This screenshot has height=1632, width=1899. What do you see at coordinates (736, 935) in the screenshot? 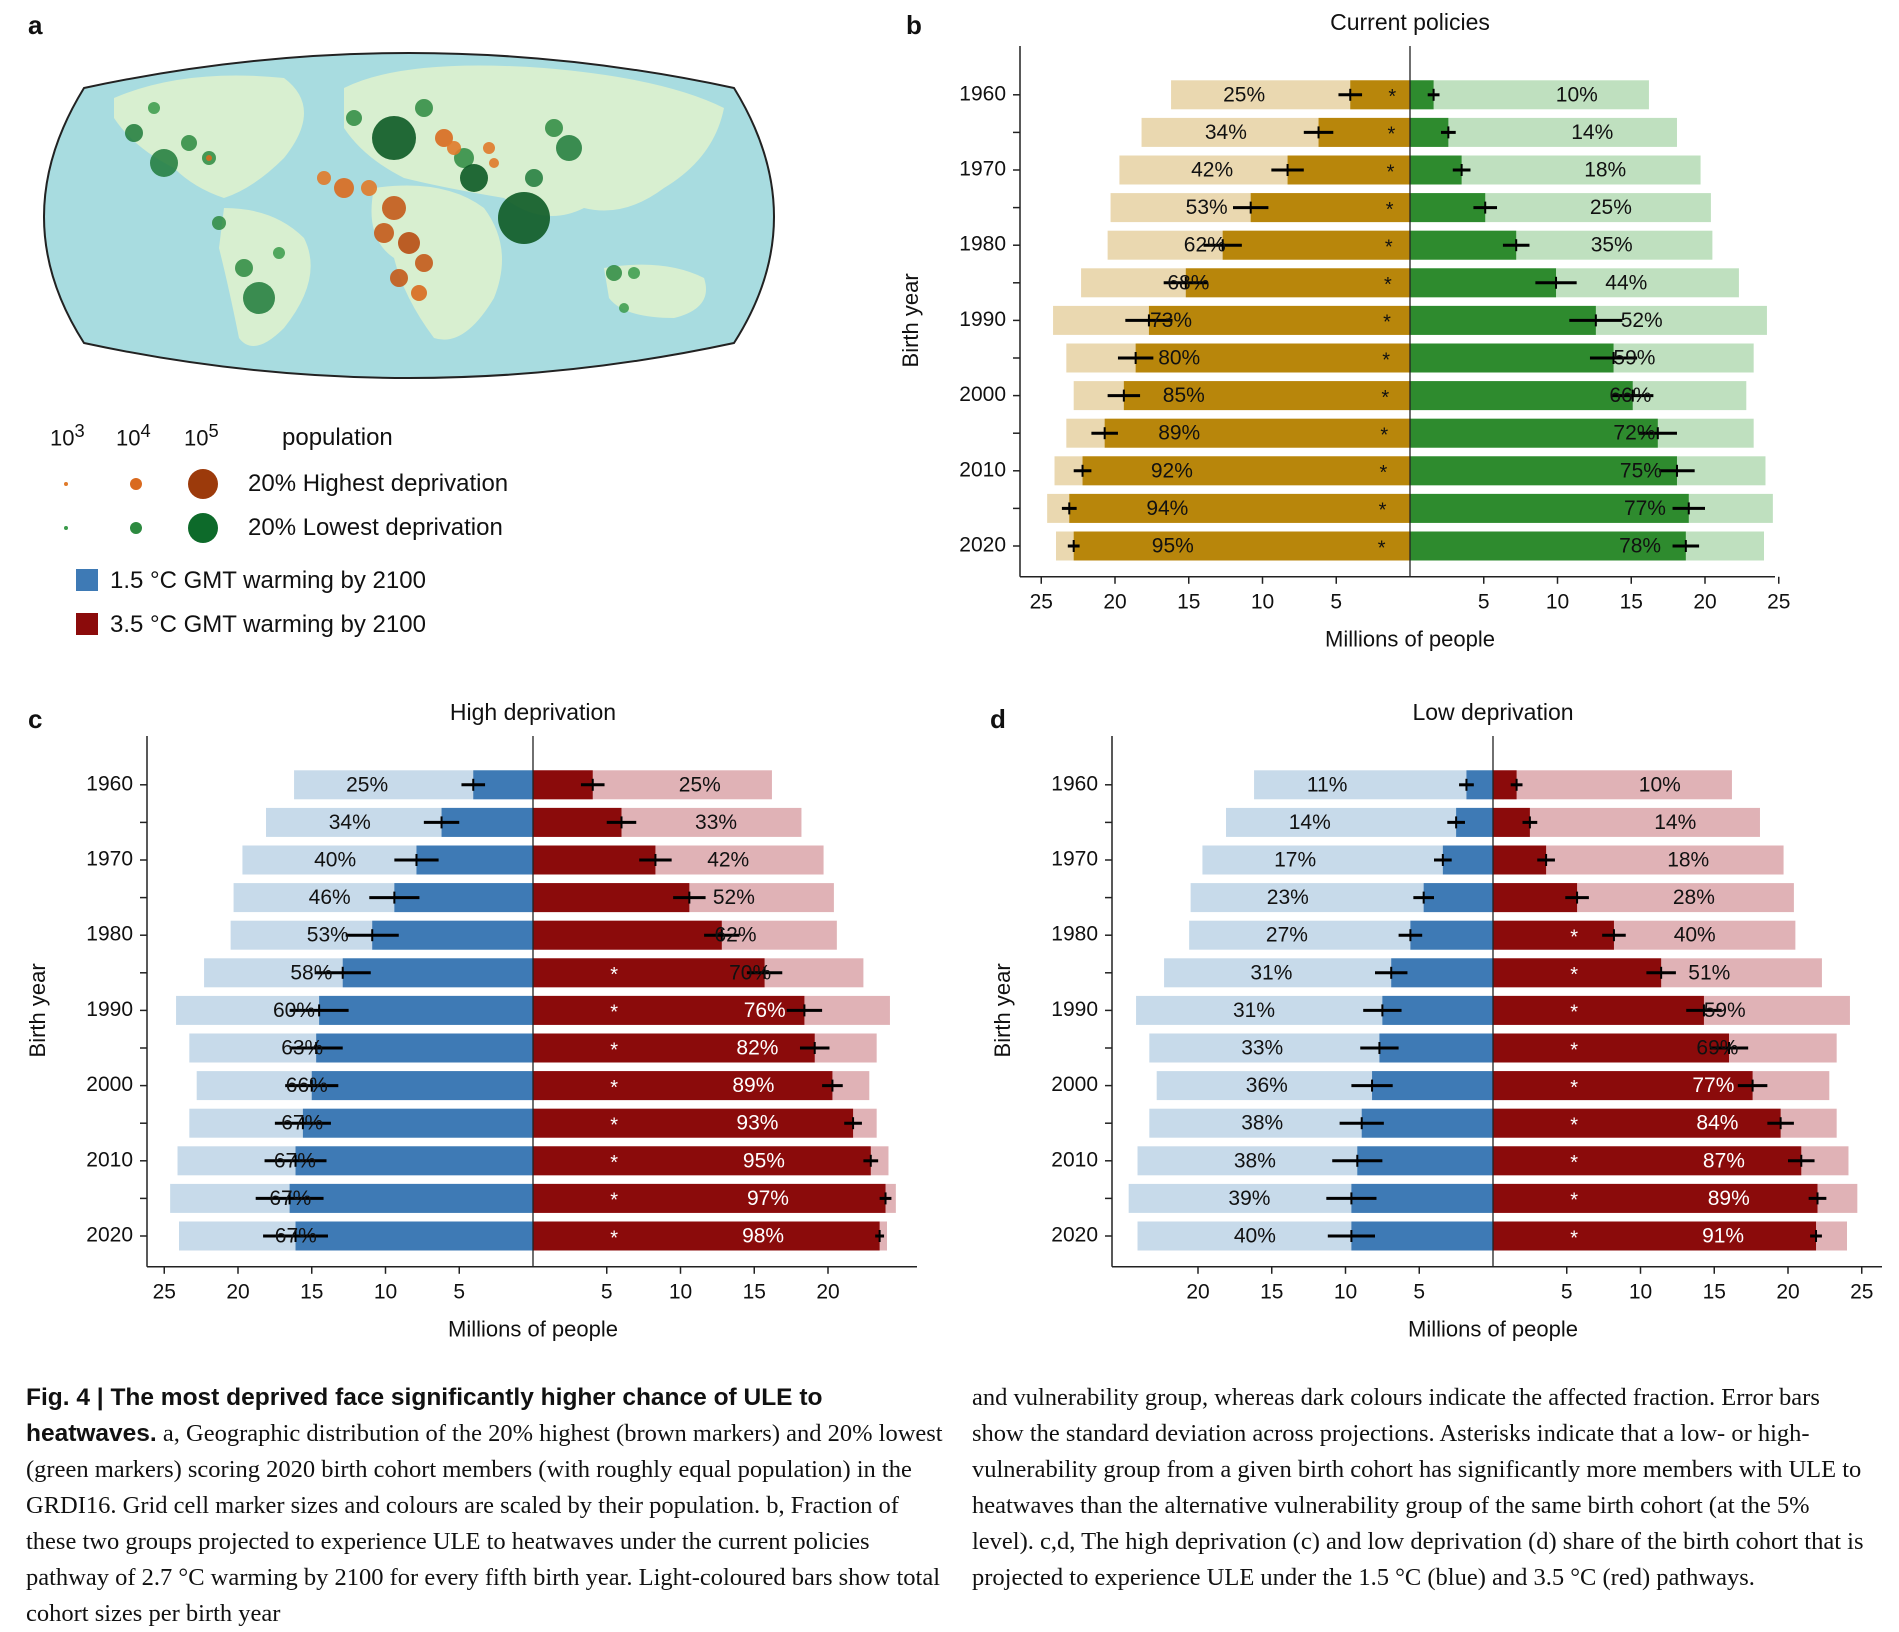
I see `pct-label-right: 62%` at bounding box center [736, 935].